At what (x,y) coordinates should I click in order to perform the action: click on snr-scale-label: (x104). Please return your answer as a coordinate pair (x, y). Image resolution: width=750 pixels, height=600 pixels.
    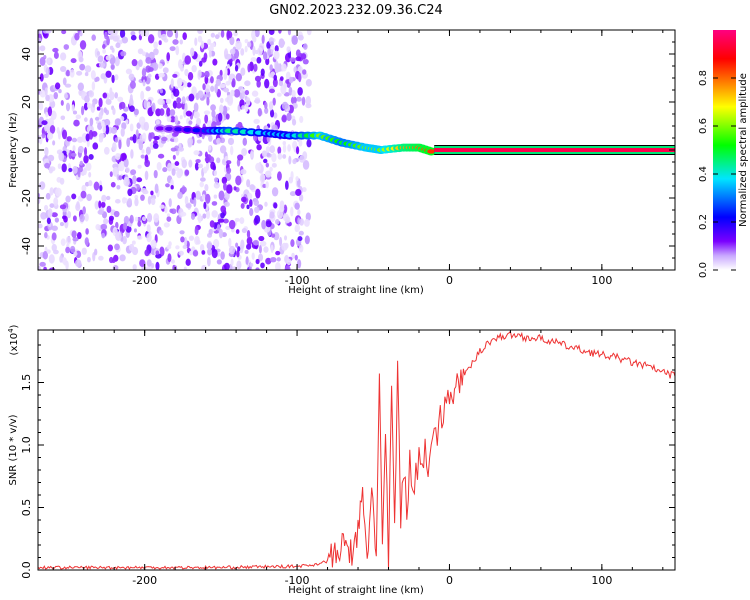
    Looking at the image, I should click on (13, 339).